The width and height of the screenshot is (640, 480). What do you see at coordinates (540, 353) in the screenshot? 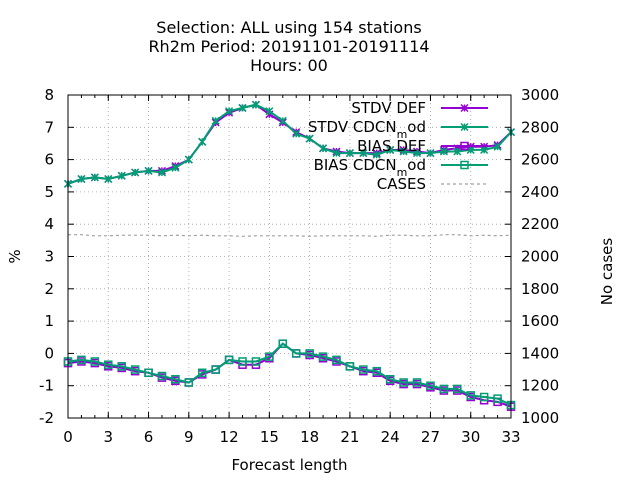
I see `y2-tick-label: 1400` at bounding box center [540, 353].